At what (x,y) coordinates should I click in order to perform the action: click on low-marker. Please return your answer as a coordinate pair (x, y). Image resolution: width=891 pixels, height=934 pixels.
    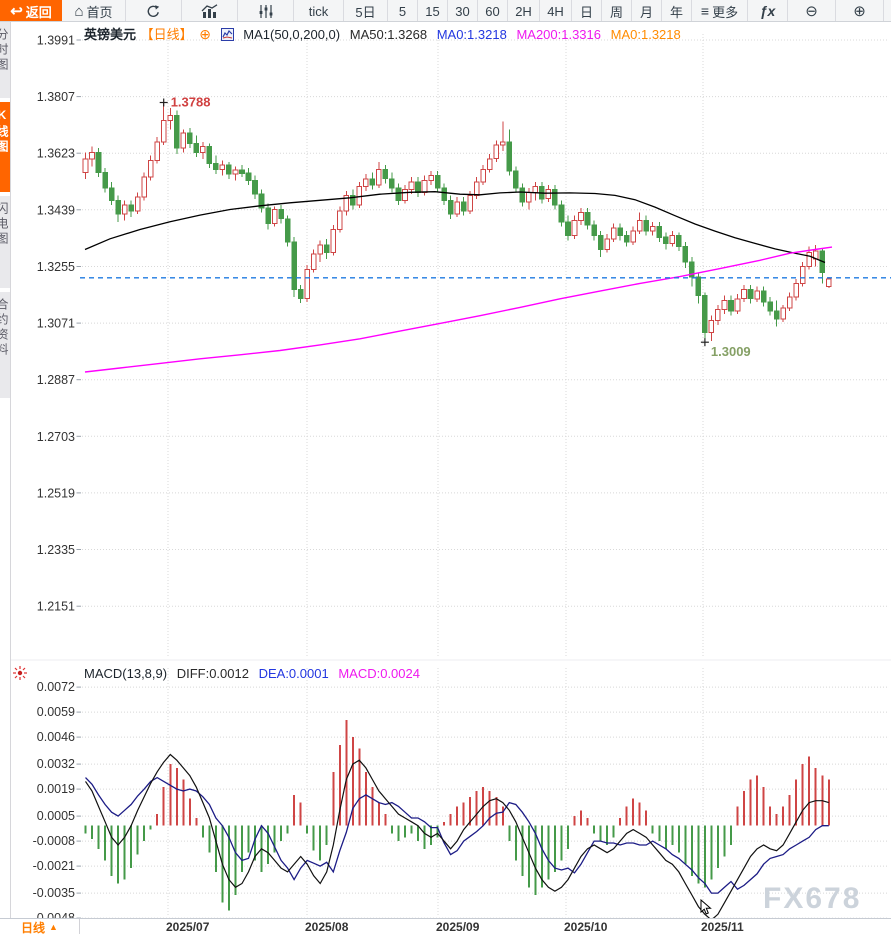
    Looking at the image, I should click on (704, 342).